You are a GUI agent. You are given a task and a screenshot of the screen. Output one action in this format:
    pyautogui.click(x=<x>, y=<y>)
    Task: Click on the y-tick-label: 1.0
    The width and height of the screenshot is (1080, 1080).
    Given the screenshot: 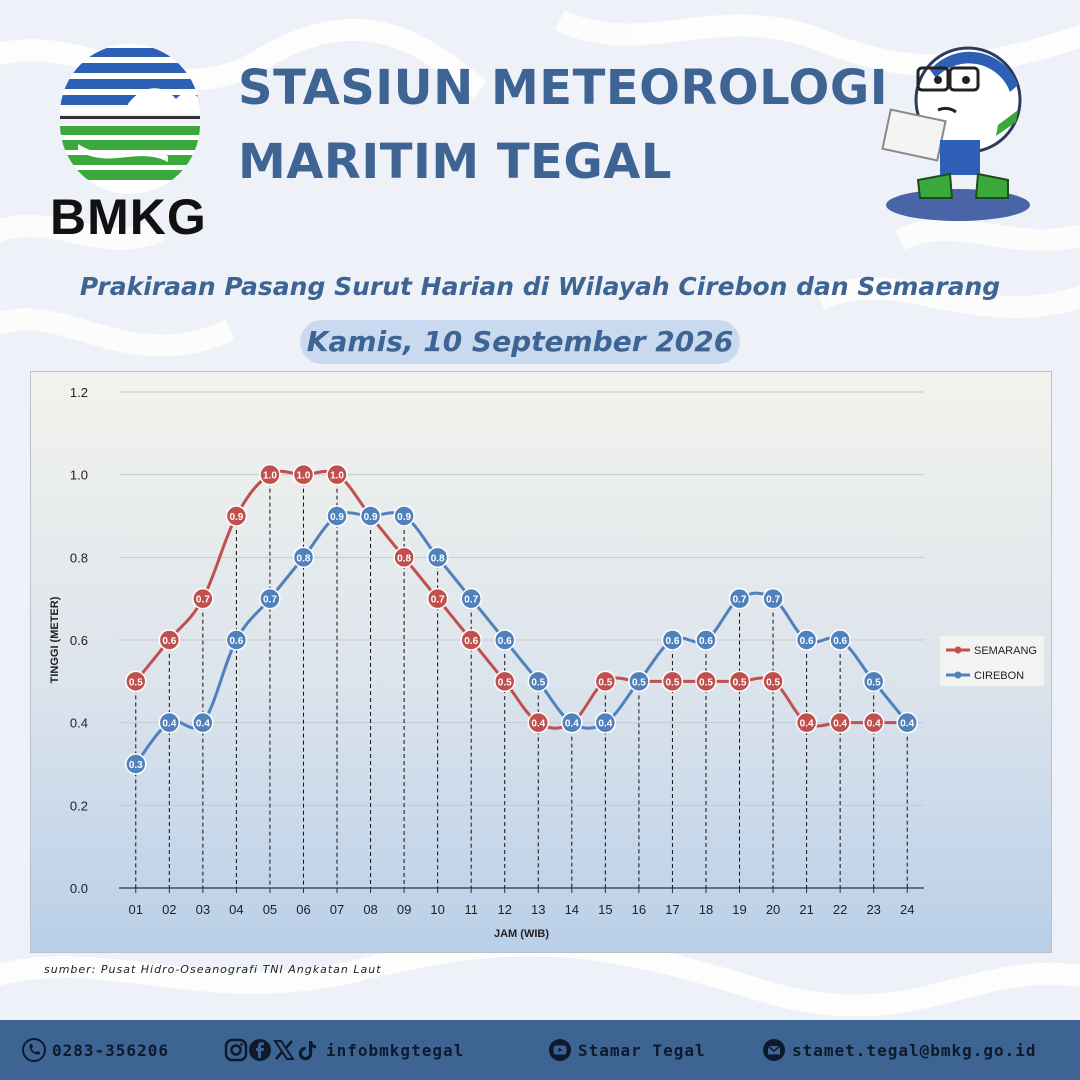 What is the action you would take?
    pyautogui.click(x=79, y=475)
    